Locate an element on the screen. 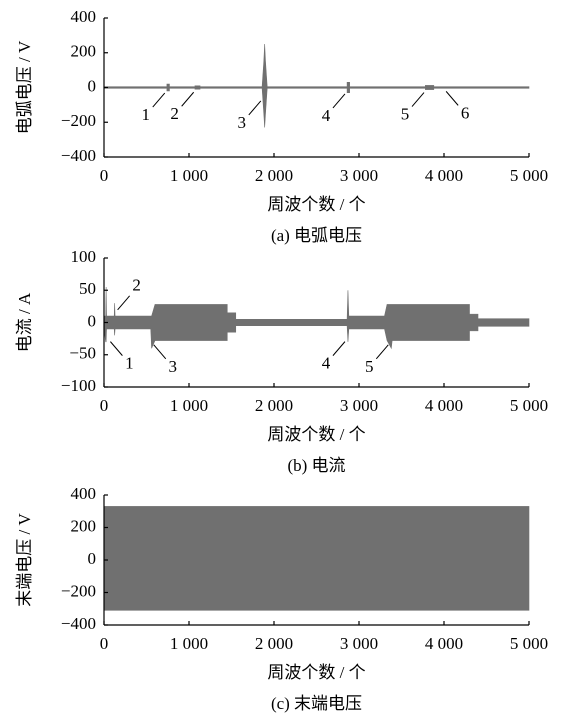 This screenshot has height=724, width=582. y-axis-label: 电流 / A is located at coordinates (24, 322).